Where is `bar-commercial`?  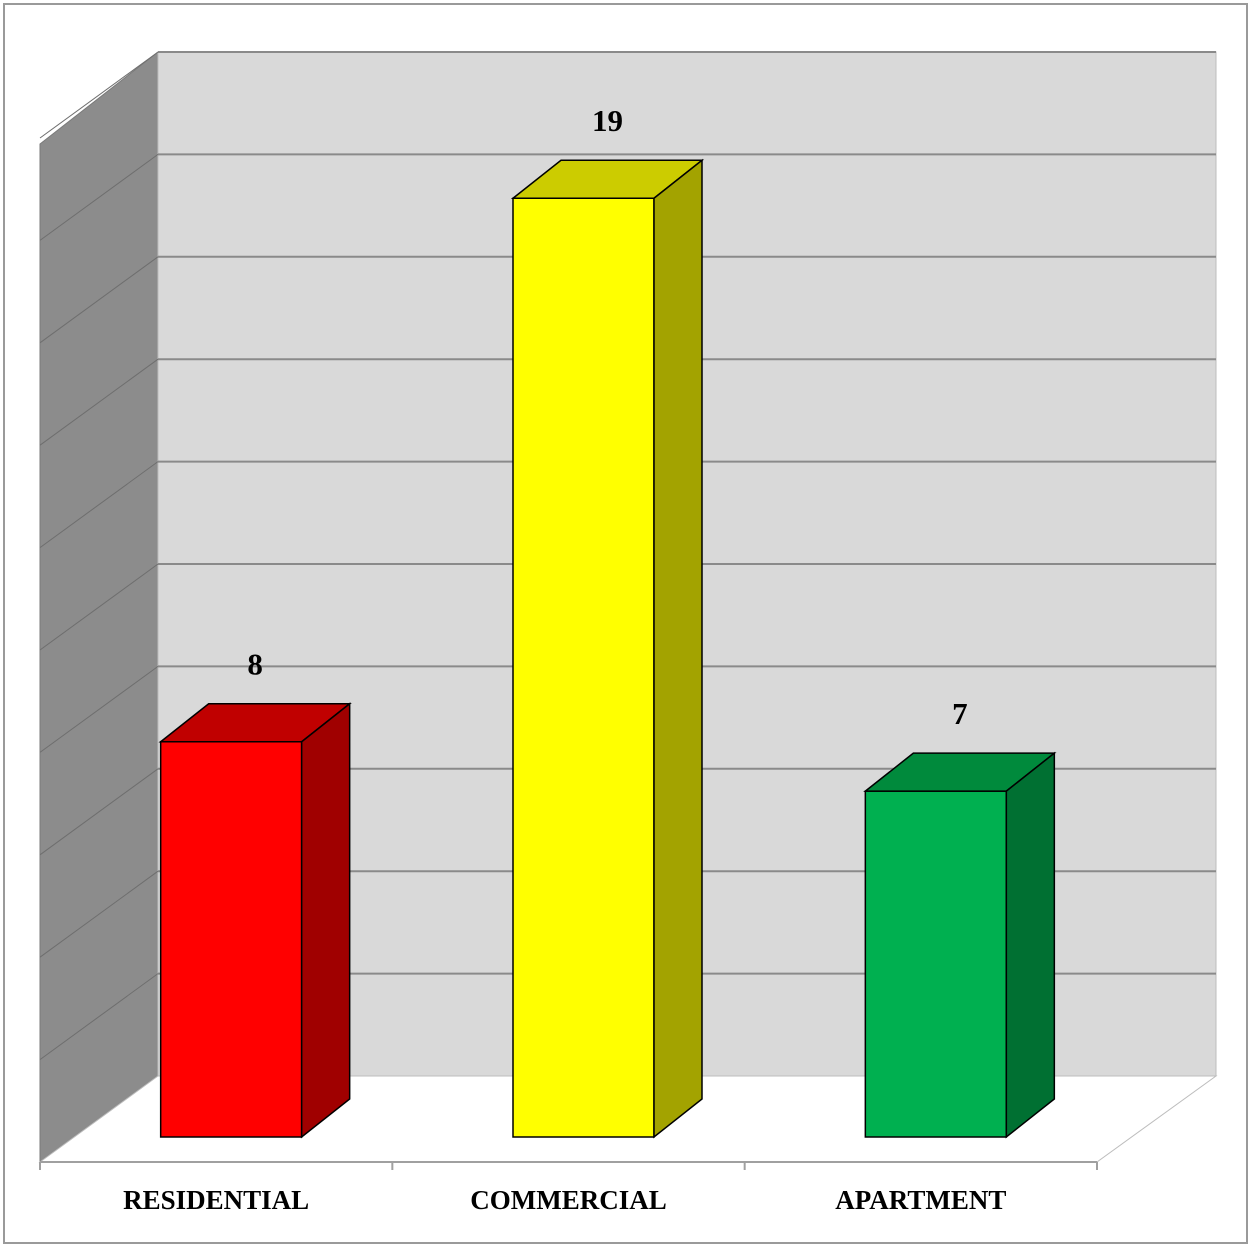 bar-commercial is located at coordinates (607, 648).